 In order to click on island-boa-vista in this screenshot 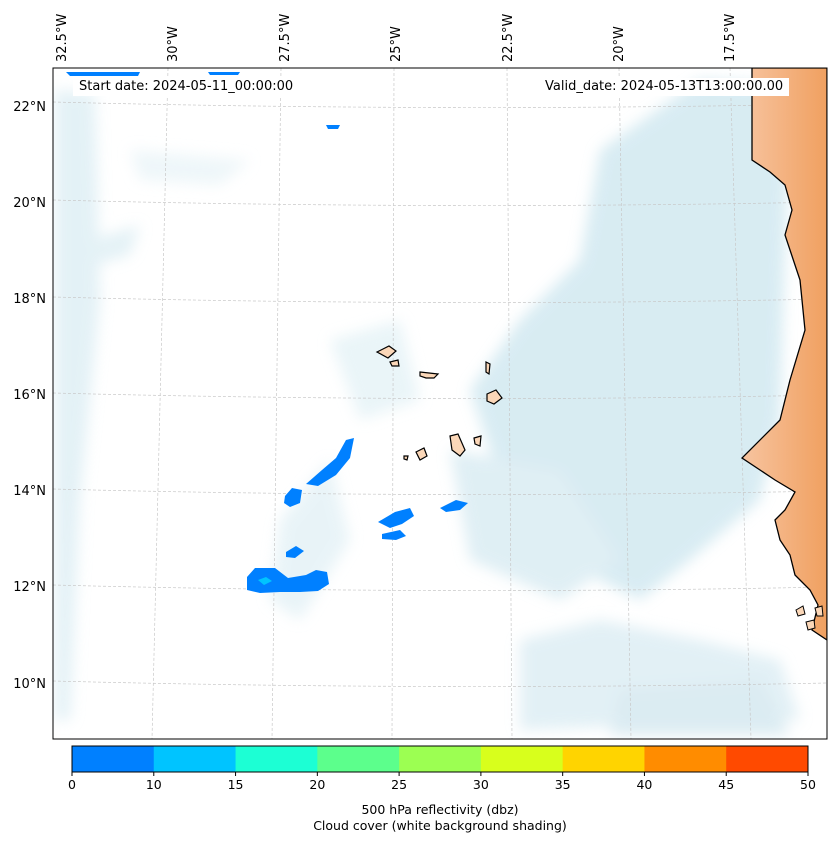, I will do `click(494, 397)`.